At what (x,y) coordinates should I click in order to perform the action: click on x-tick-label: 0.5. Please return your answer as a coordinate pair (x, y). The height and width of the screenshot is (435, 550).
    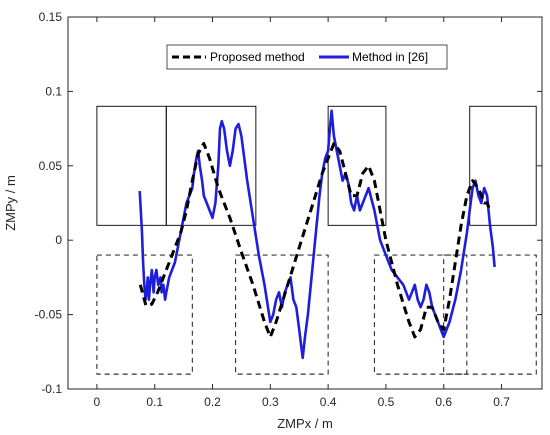
    Looking at the image, I should click on (386, 402).